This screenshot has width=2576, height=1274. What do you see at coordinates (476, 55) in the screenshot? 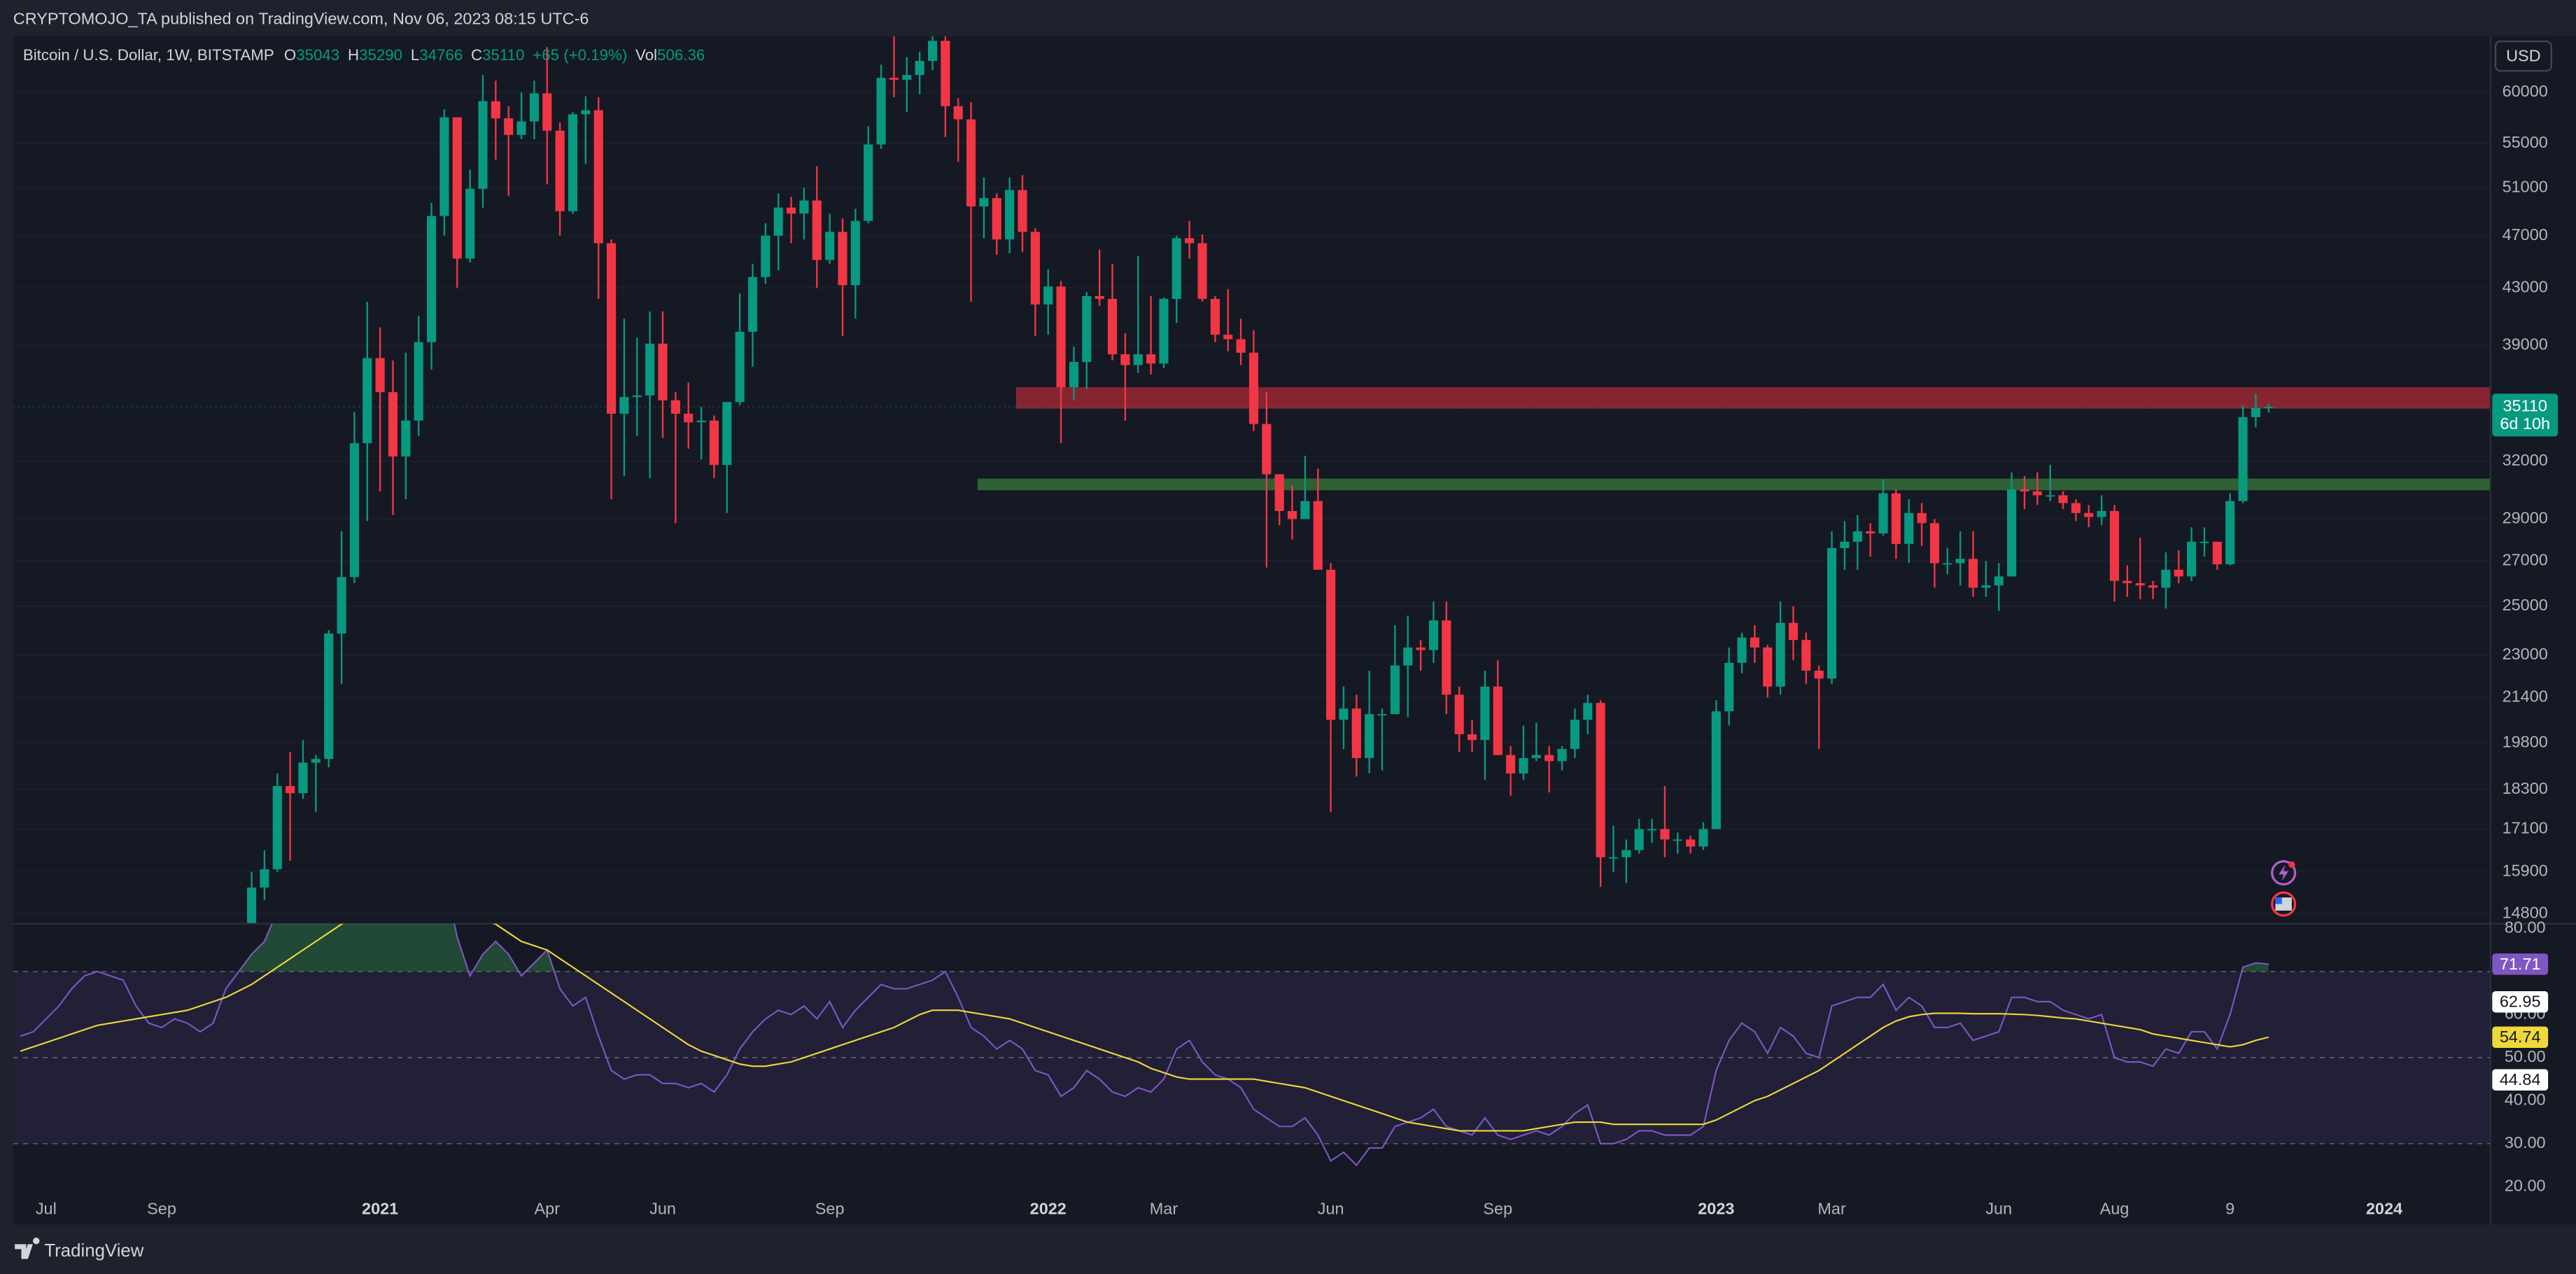
I see `legend-letter: C` at bounding box center [476, 55].